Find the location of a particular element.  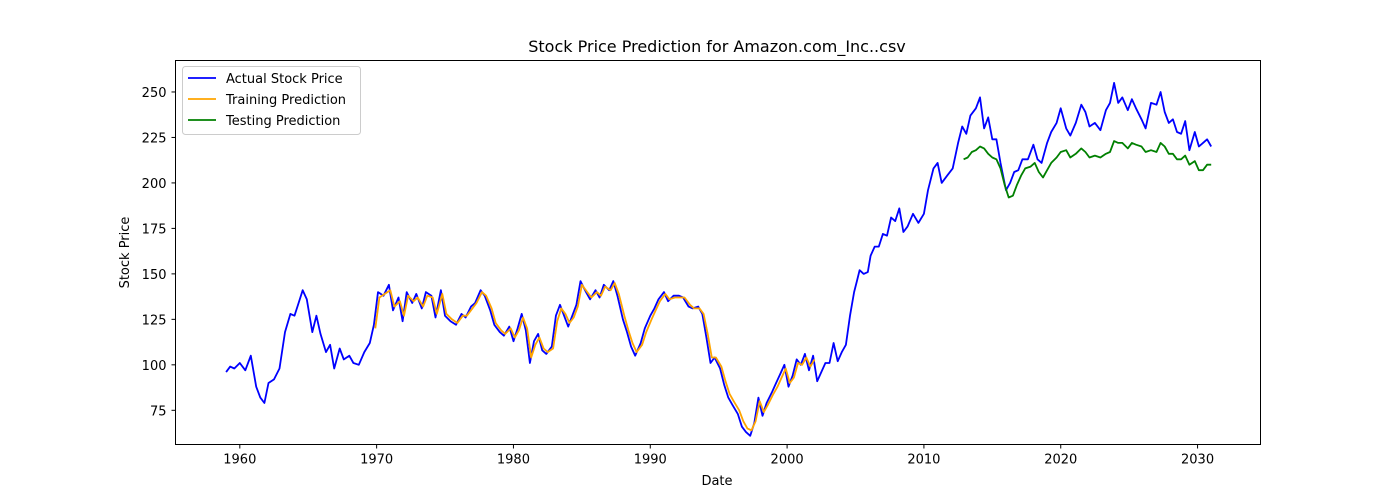

x-tick-label: 1990 is located at coordinates (650, 460).